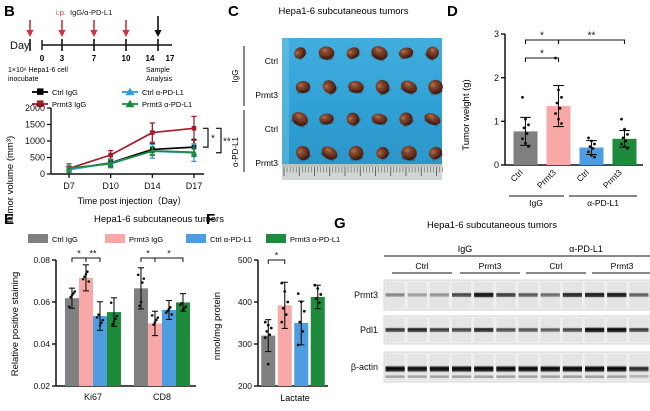 The image size is (650, 411). What do you see at coordinates (157, 104) in the screenshot?
I see `legend-item-prmt3-apdl1: Prmt3 α-PD-L1` at bounding box center [157, 104].